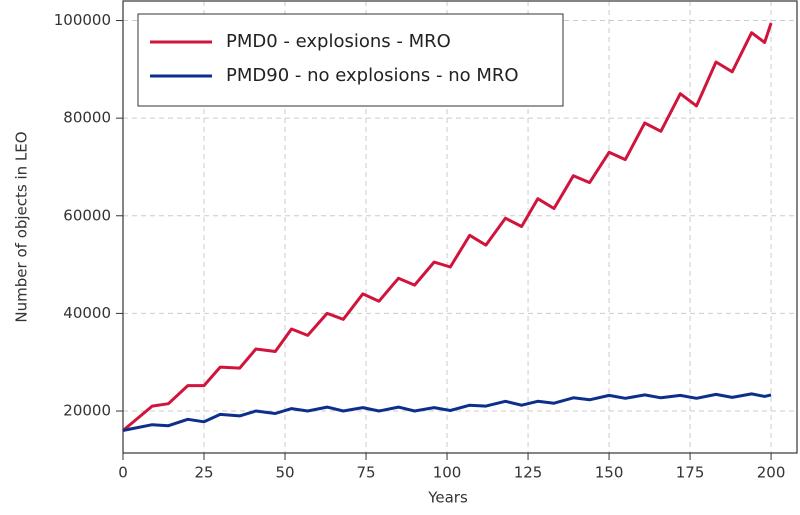 The width and height of the screenshot is (800, 515). Describe the element at coordinates (203, 473) in the screenshot. I see `x-tick-label: 25` at that location.